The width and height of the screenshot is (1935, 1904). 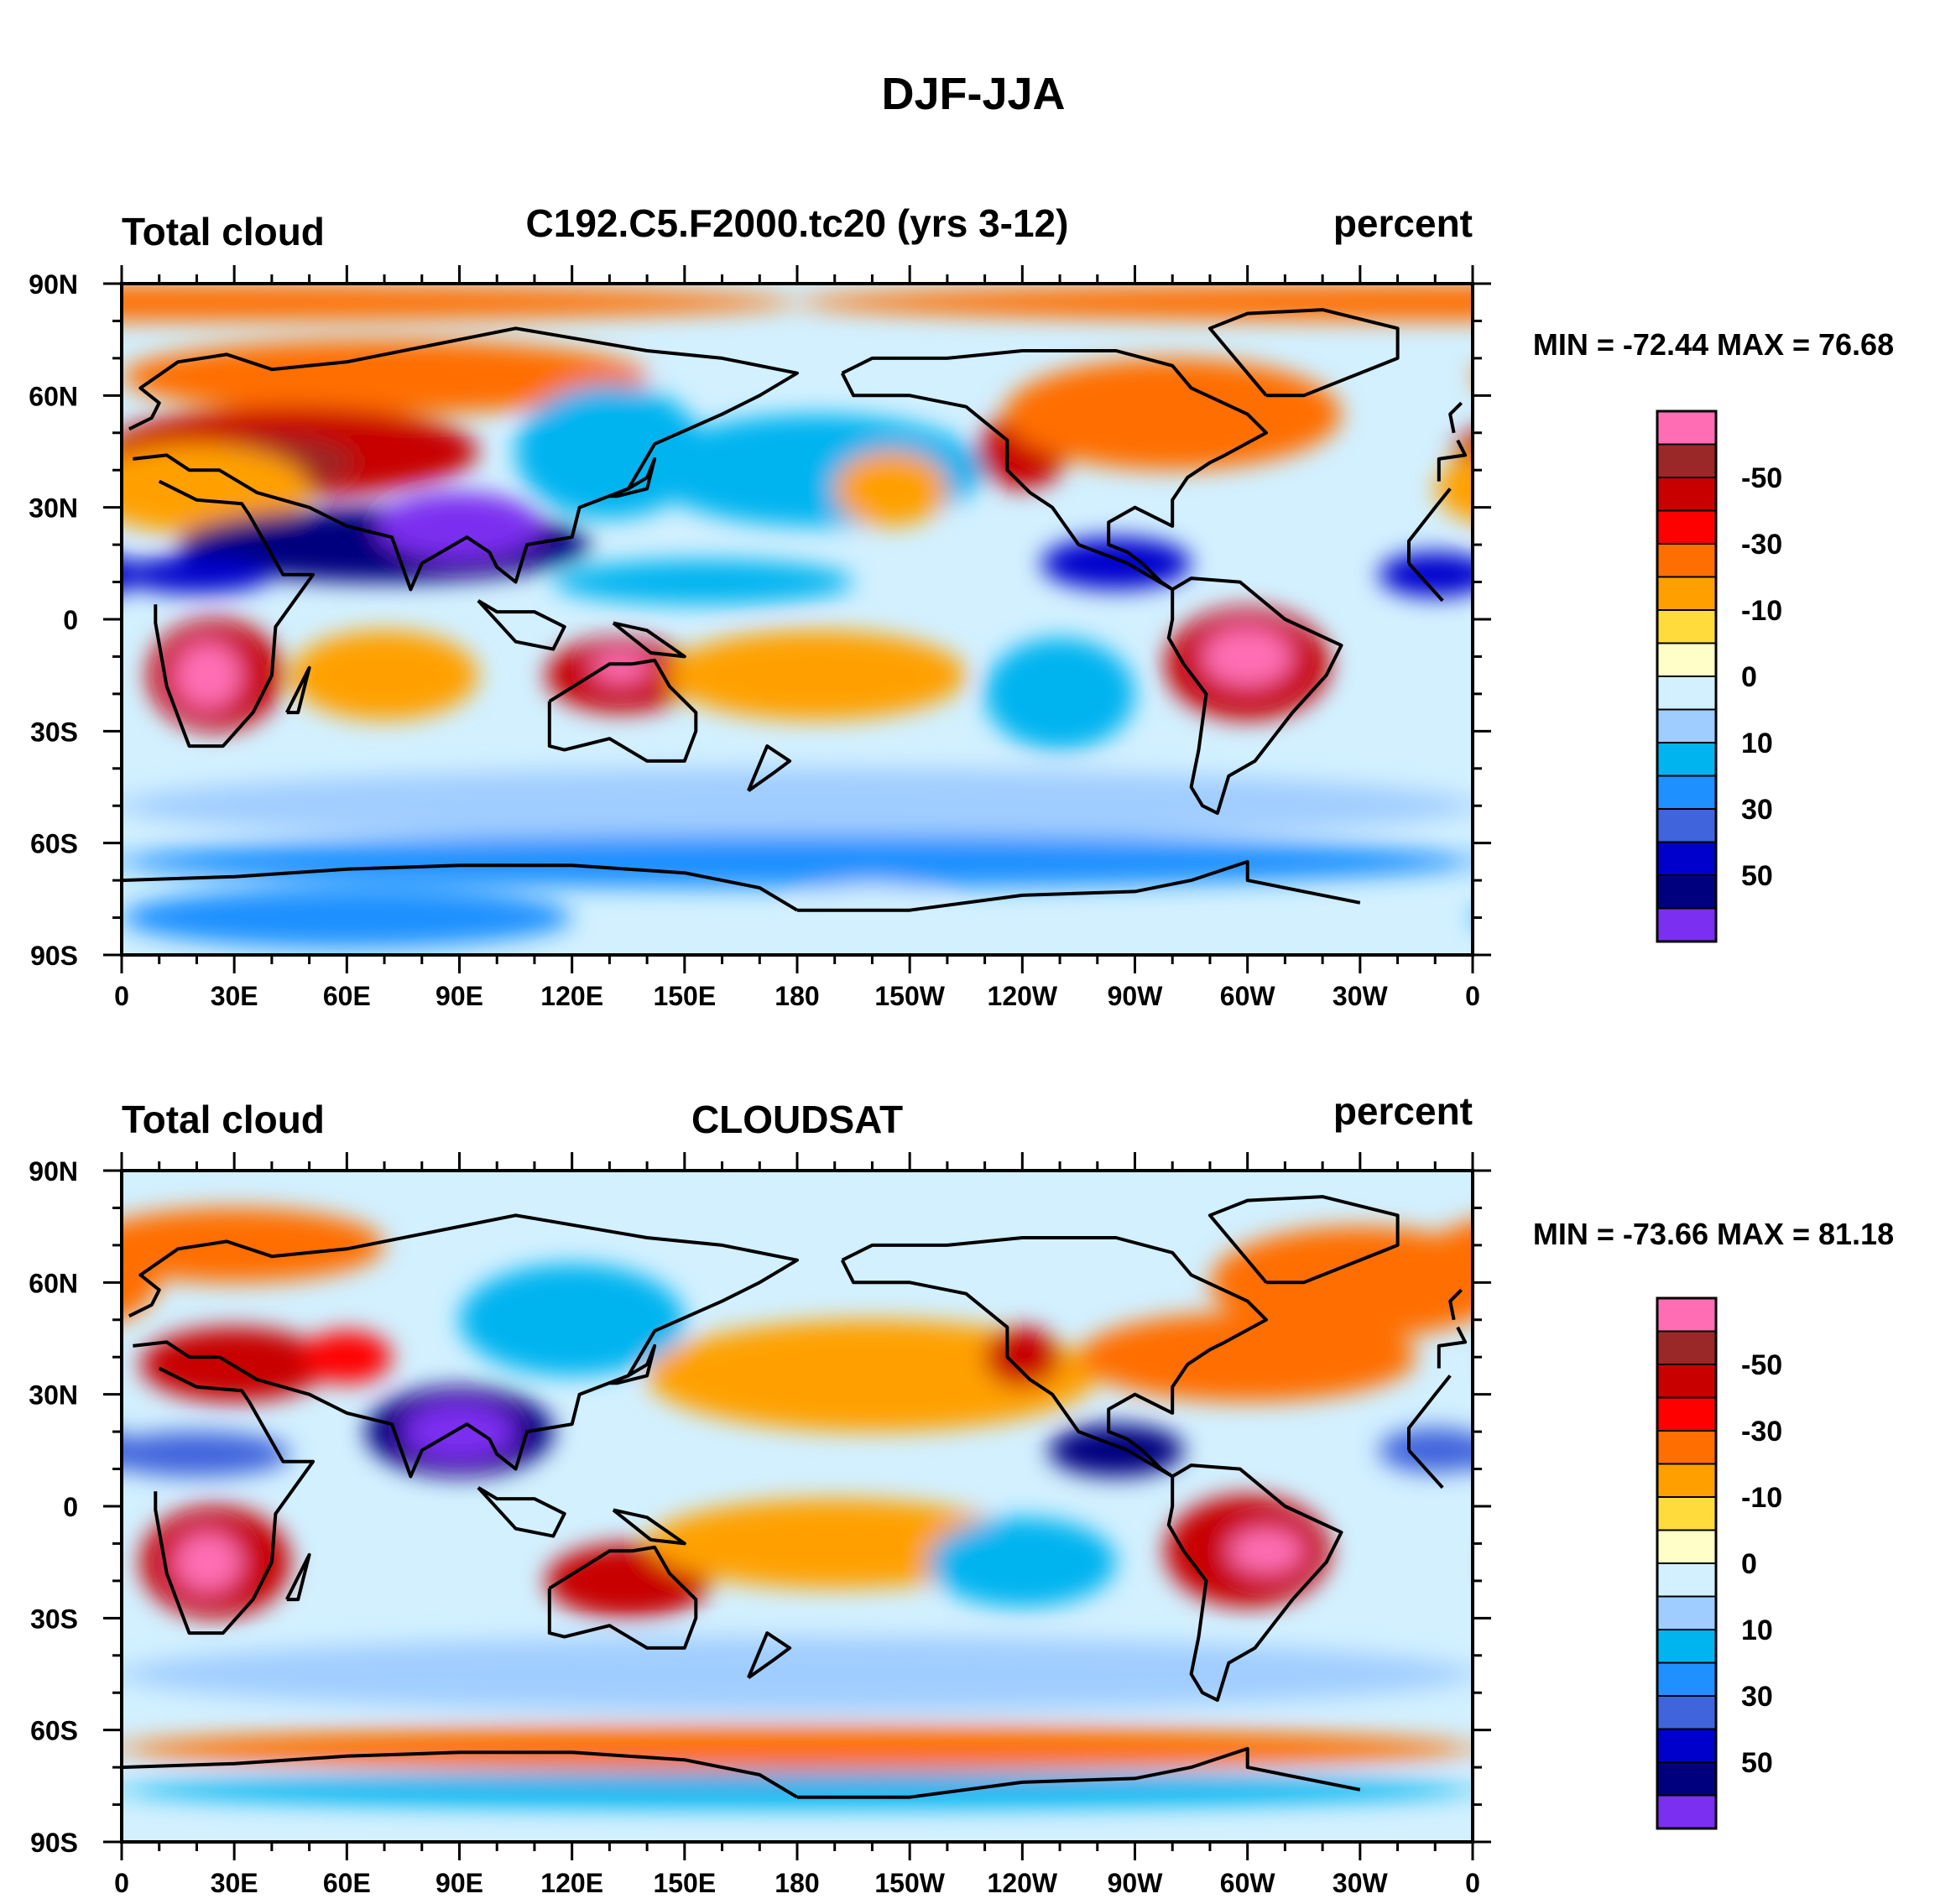 What do you see at coordinates (460, 996) in the screenshot?
I see `longitude-label: 90E` at bounding box center [460, 996].